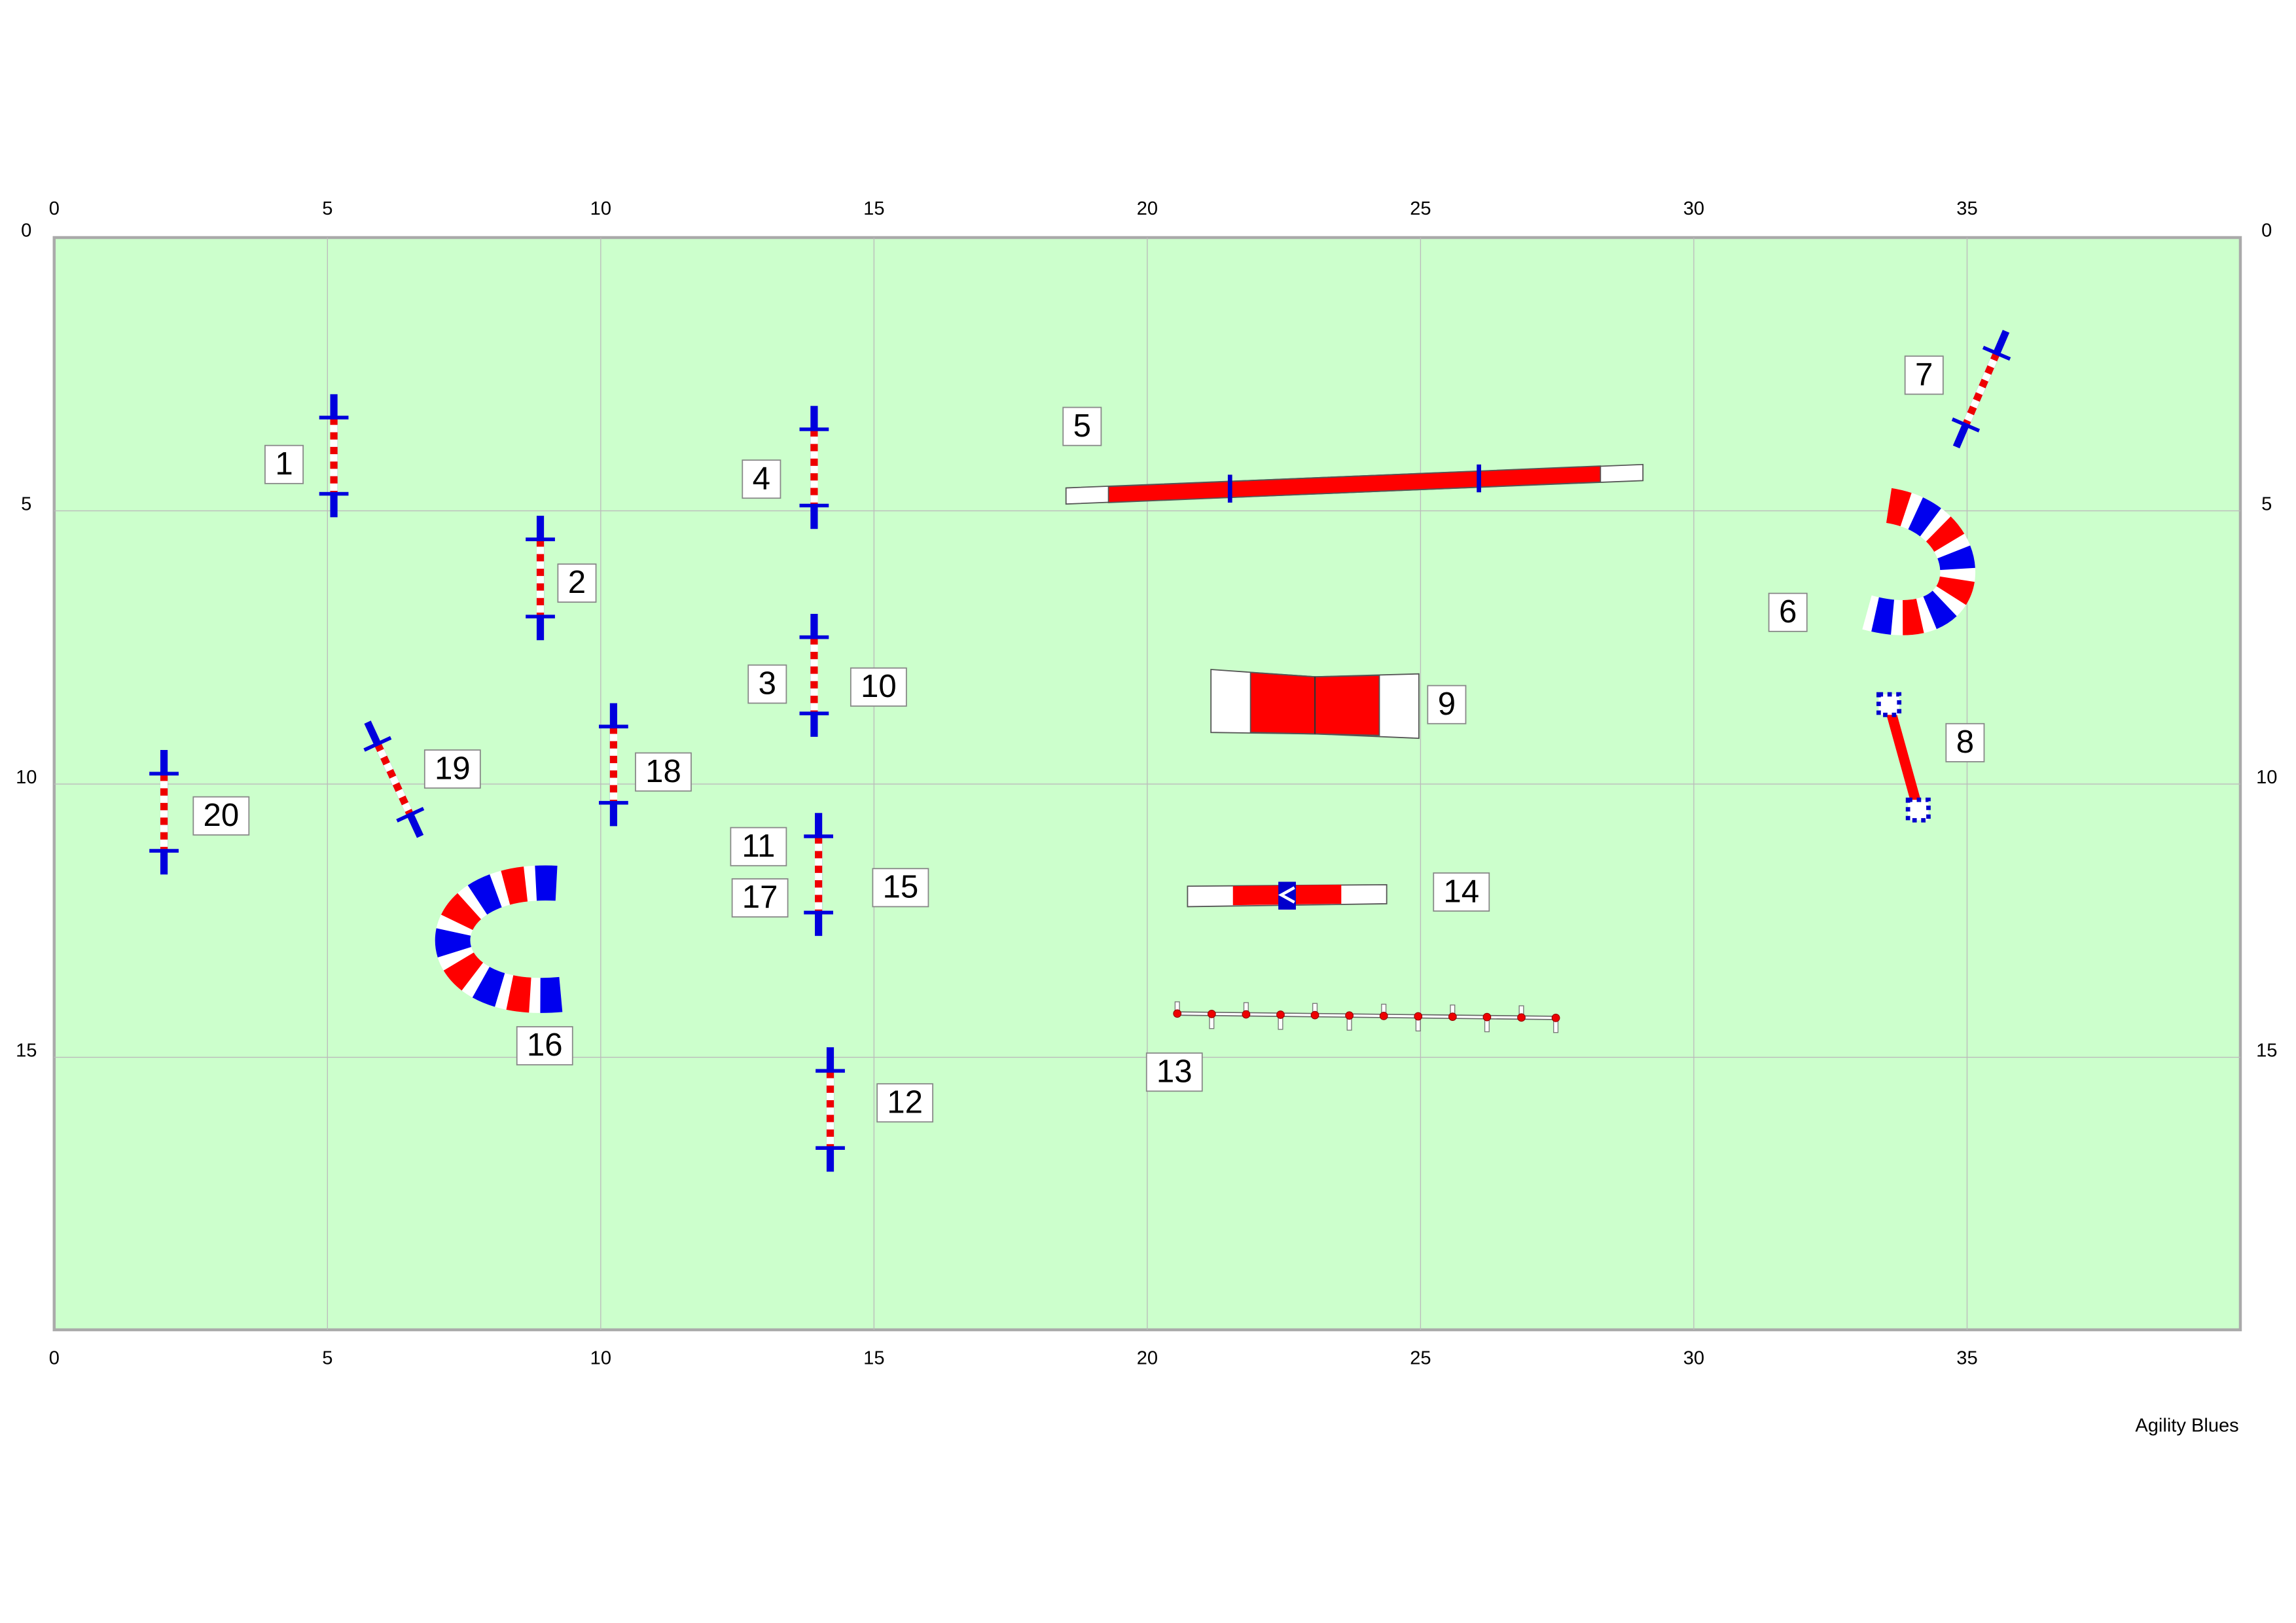 The width and height of the screenshot is (2296, 1623). Describe the element at coordinates (1904, 757) in the screenshot. I see `tyre` at that location.